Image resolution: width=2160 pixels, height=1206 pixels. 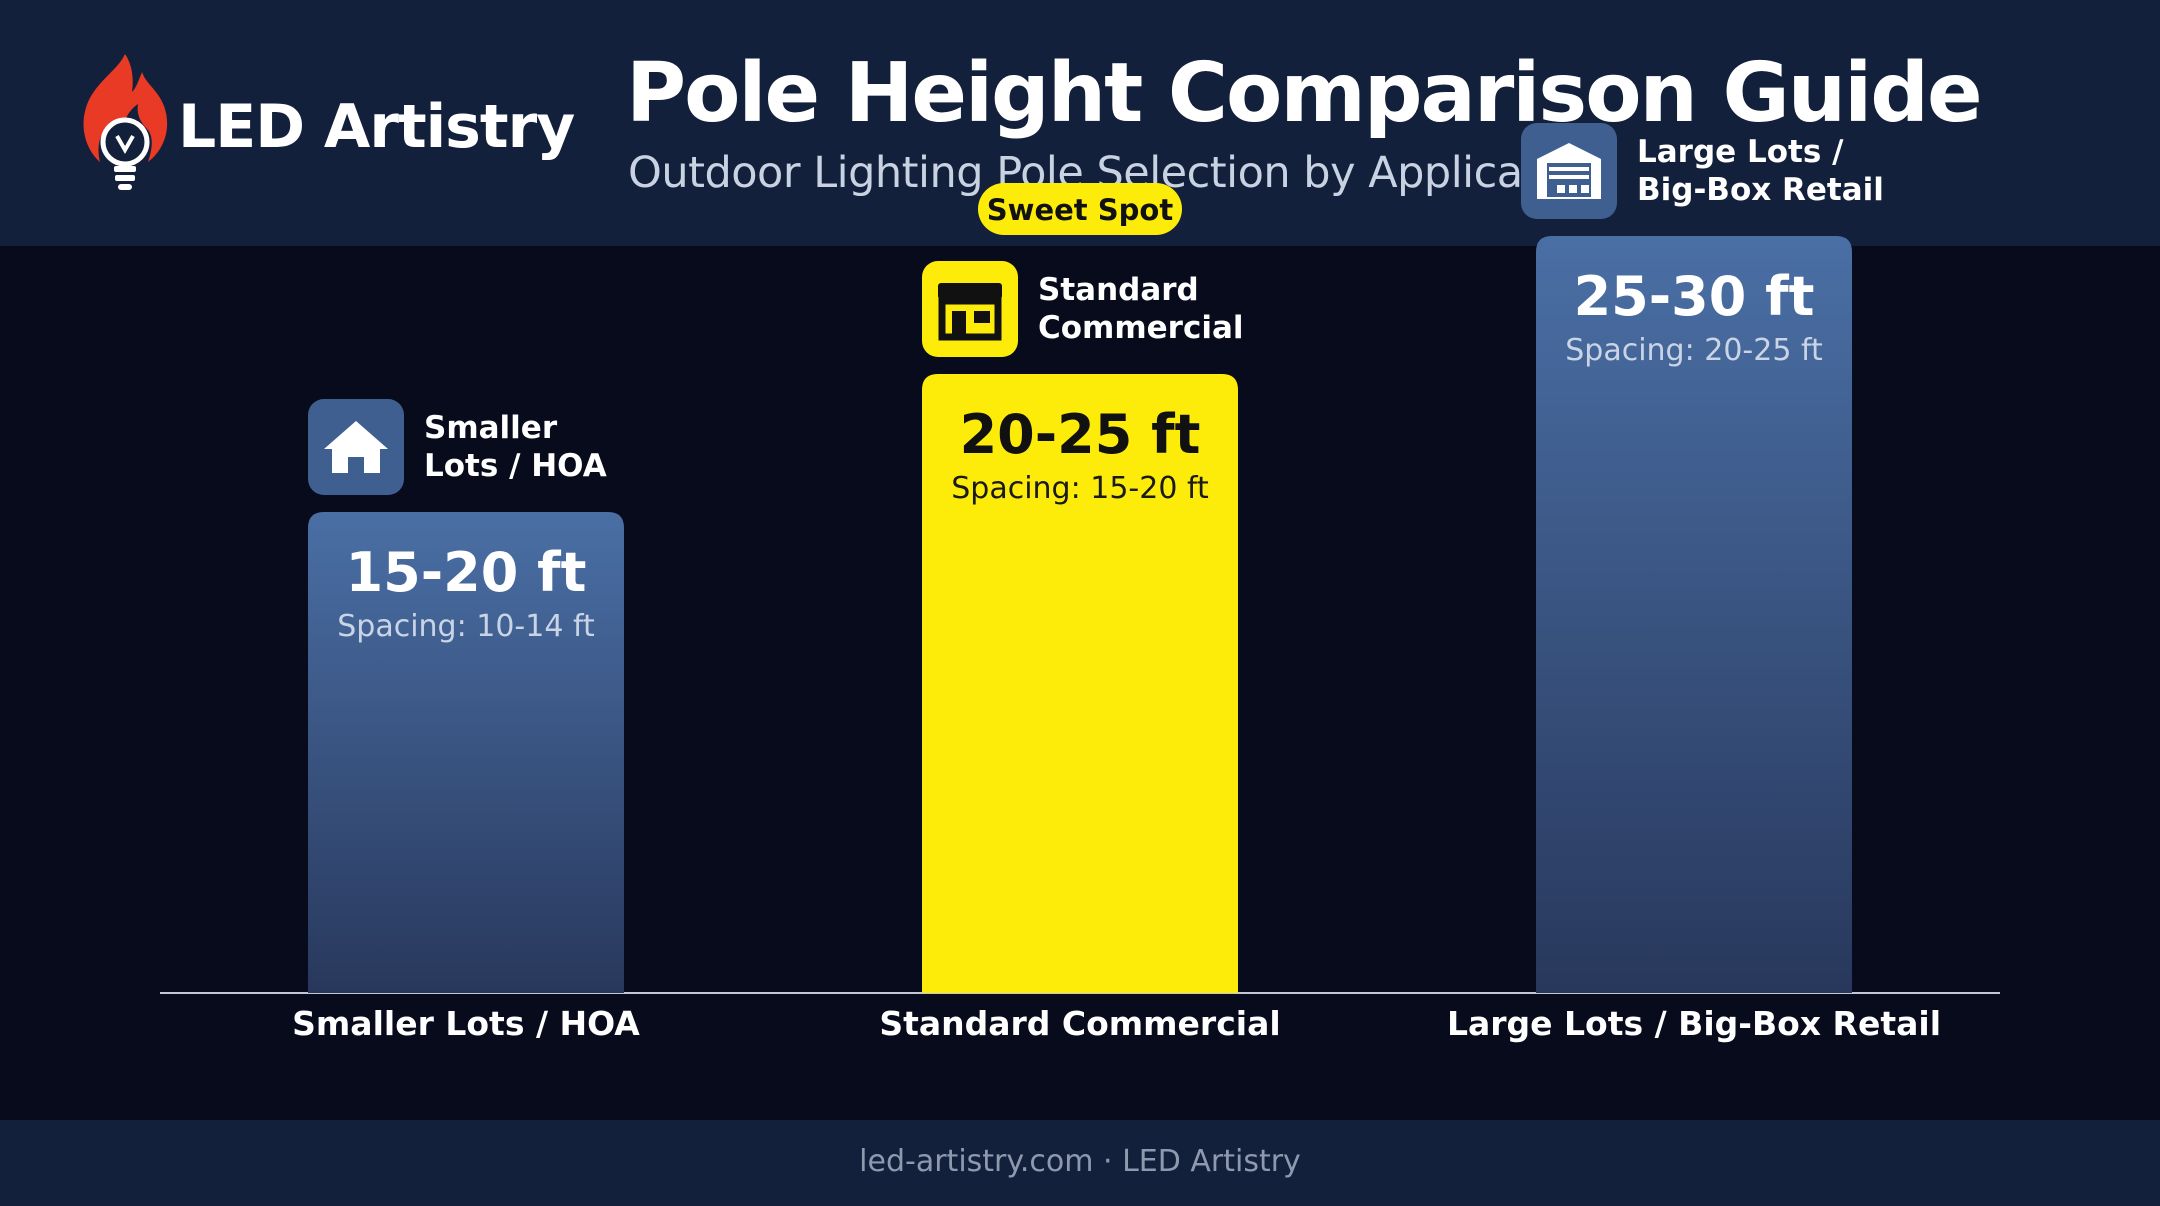 I want to click on category-label-line1: Smaller, so click(x=491, y=428).